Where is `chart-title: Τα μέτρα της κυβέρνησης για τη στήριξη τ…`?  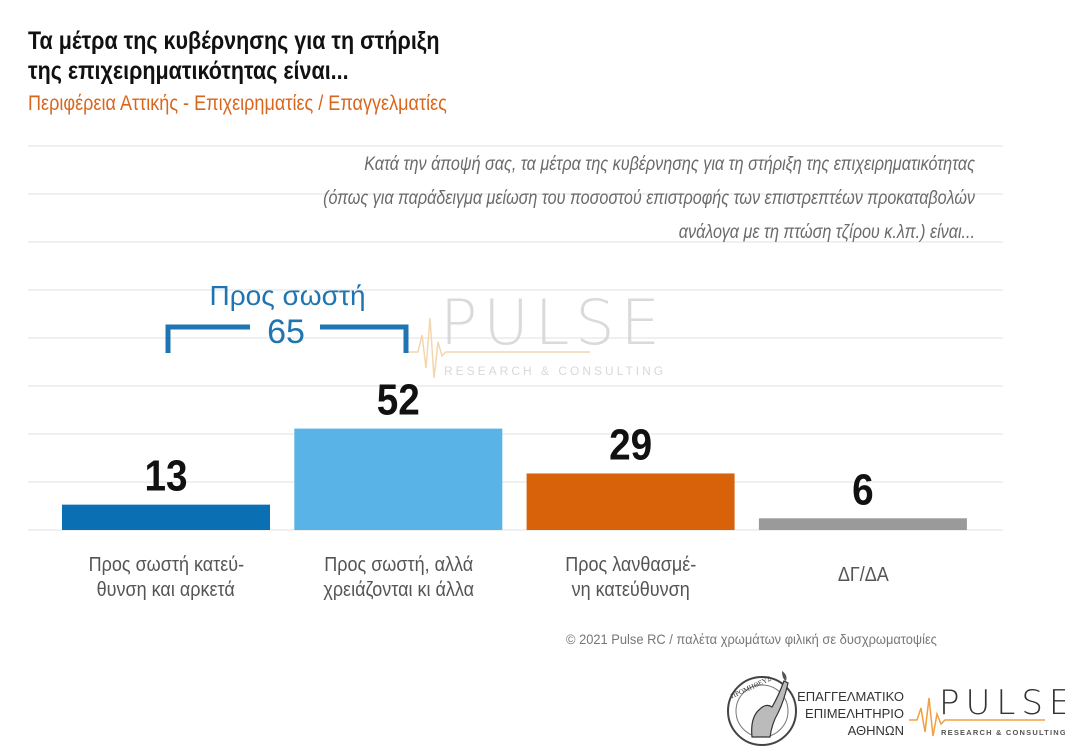
chart-title: Τα μέτρα της κυβέρνησης για τη στήριξη τ… is located at coordinates (234, 56).